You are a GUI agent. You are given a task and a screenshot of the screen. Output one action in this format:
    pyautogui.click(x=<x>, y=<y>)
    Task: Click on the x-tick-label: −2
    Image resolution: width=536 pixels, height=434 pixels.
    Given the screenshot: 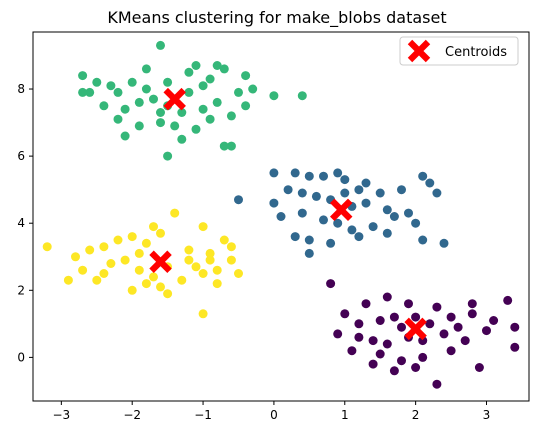 What is the action you would take?
    pyautogui.click(x=132, y=415)
    